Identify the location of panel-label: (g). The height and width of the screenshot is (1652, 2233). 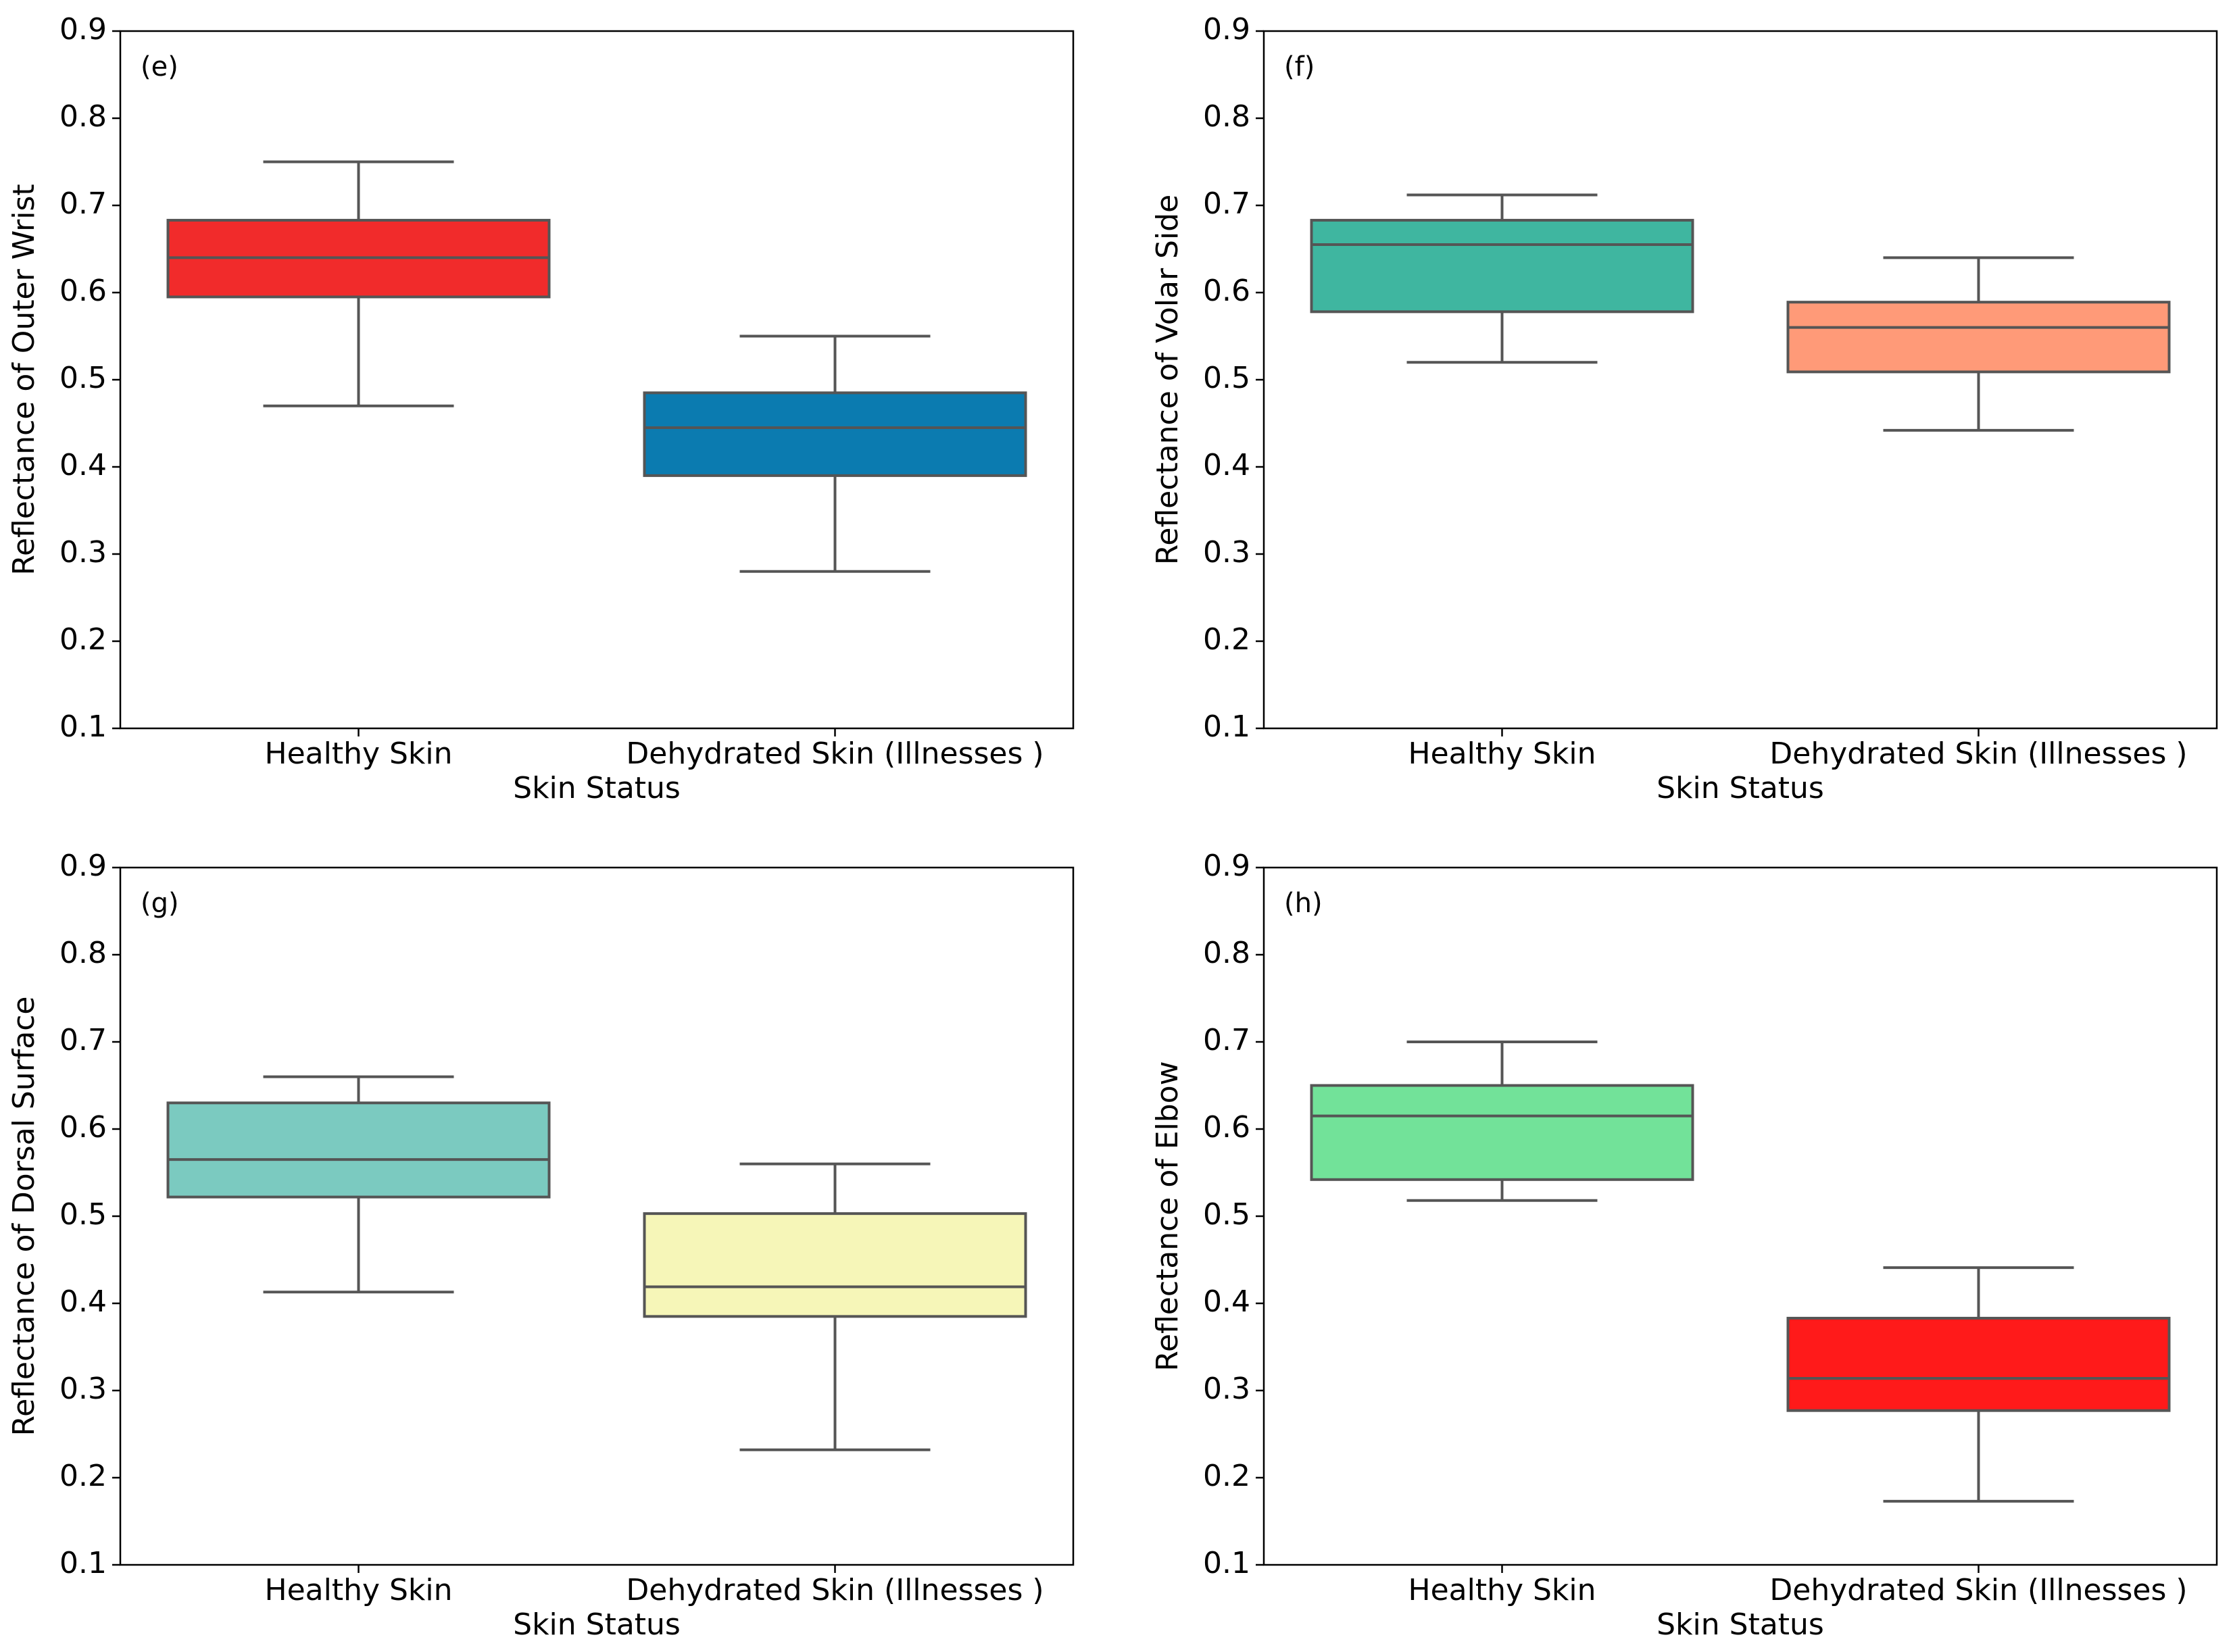
(160, 903).